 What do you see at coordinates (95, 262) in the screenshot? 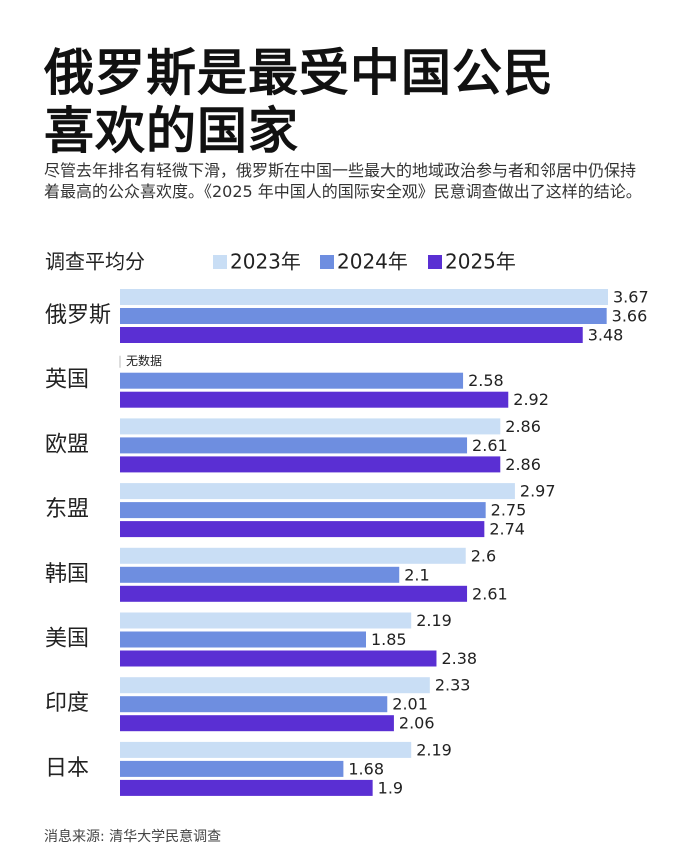
I see `axis-label: 调查平均分` at bounding box center [95, 262].